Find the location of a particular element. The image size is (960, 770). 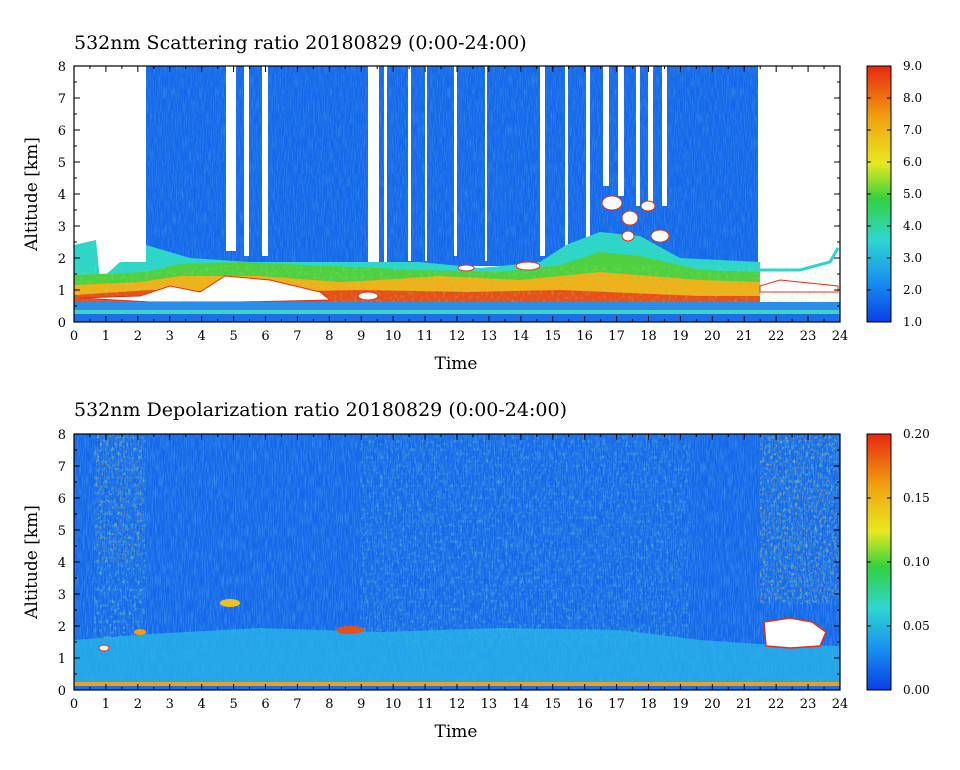

x-tick-label: 13 is located at coordinates (489, 336).